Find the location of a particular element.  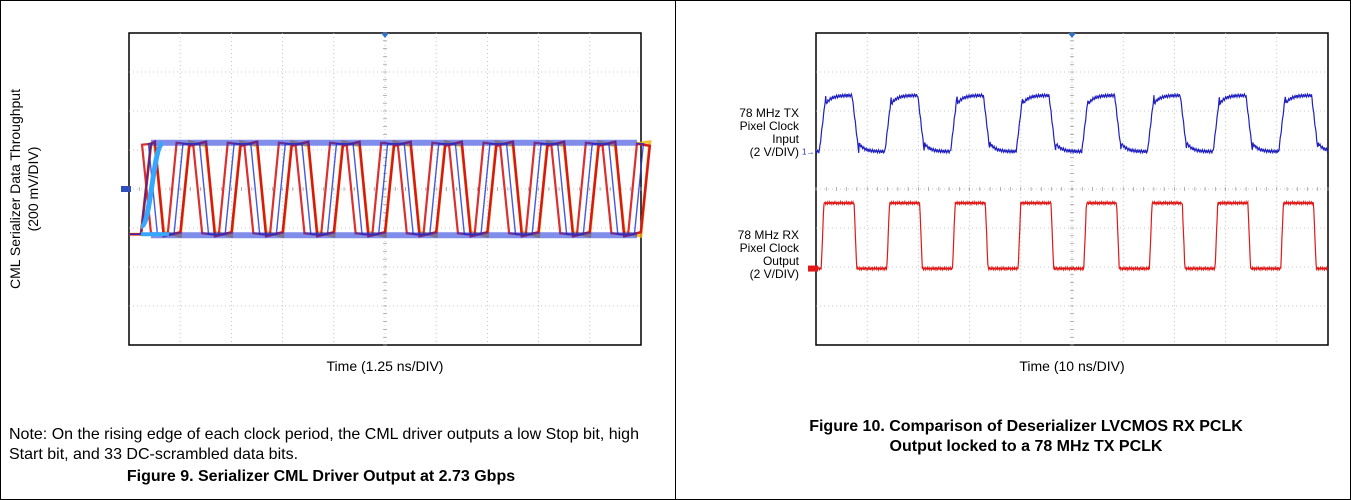

ch2-label-line: Output is located at coordinates (780, 261).